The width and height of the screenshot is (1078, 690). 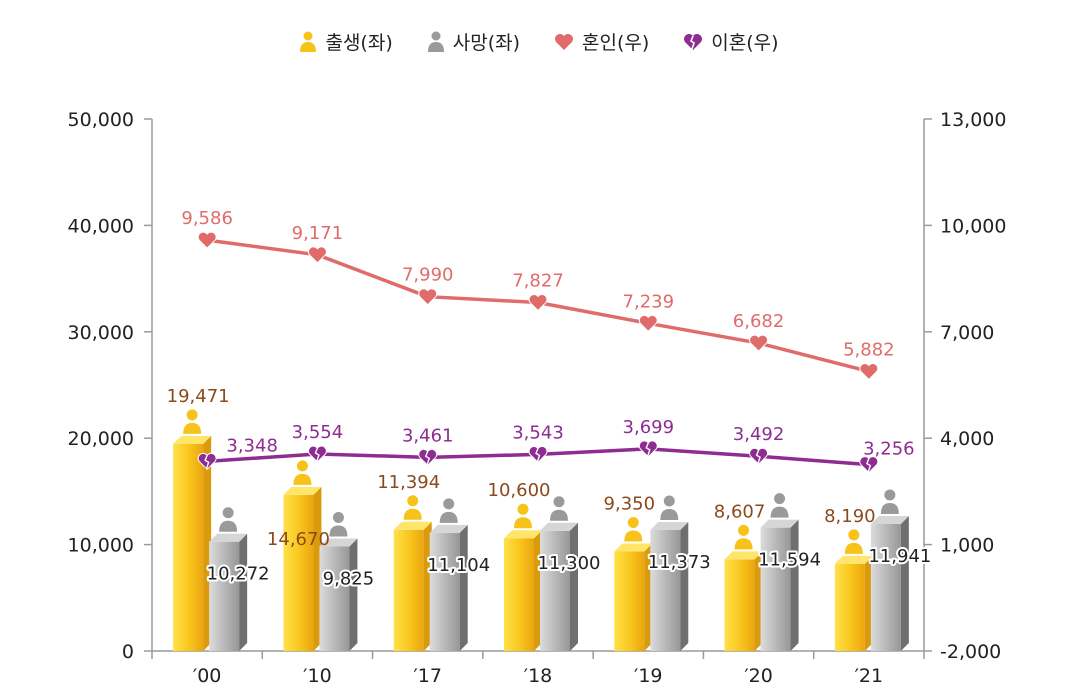 I want to click on right-tick-label: 4,000, so click(x=967, y=439).